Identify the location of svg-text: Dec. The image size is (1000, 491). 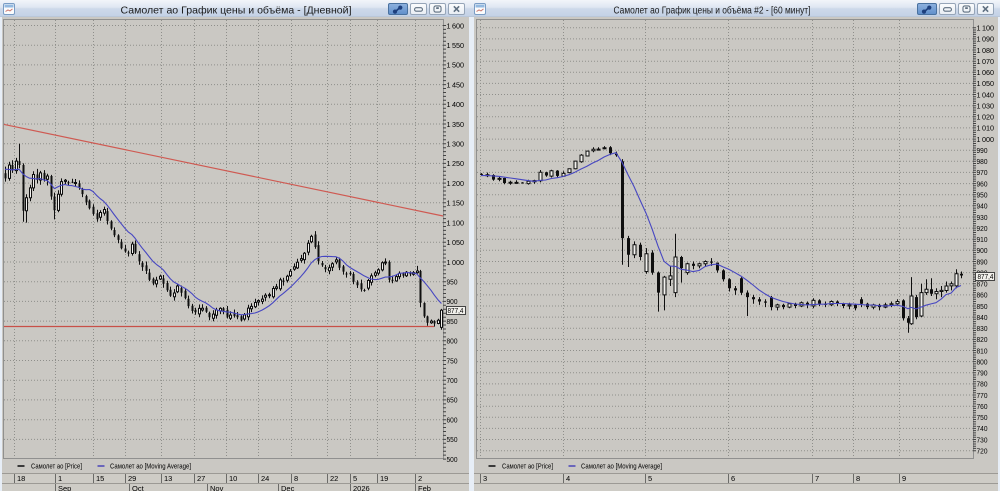
(288, 487).